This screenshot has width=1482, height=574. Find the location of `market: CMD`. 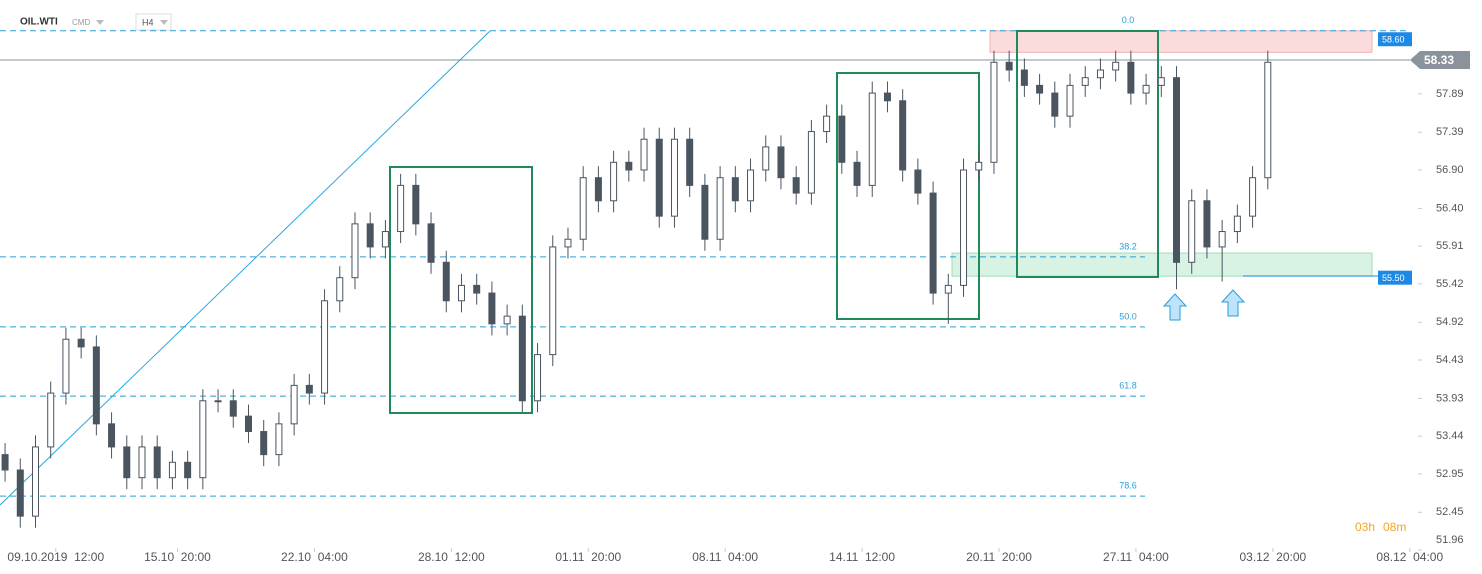

market: CMD is located at coordinates (81, 22).